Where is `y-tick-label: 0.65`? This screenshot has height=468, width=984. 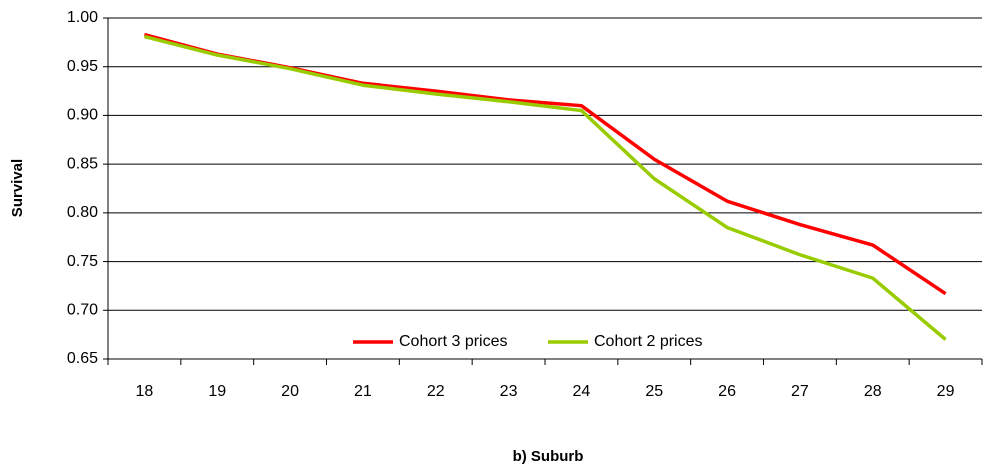
y-tick-label: 0.65 is located at coordinates (82, 358).